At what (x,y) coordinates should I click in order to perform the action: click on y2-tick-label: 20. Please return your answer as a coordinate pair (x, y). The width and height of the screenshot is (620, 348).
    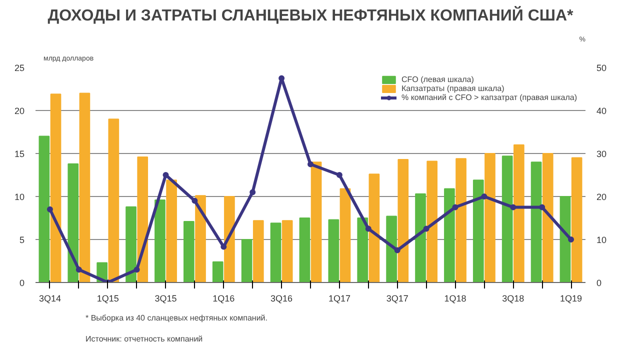
    Looking at the image, I should click on (601, 197).